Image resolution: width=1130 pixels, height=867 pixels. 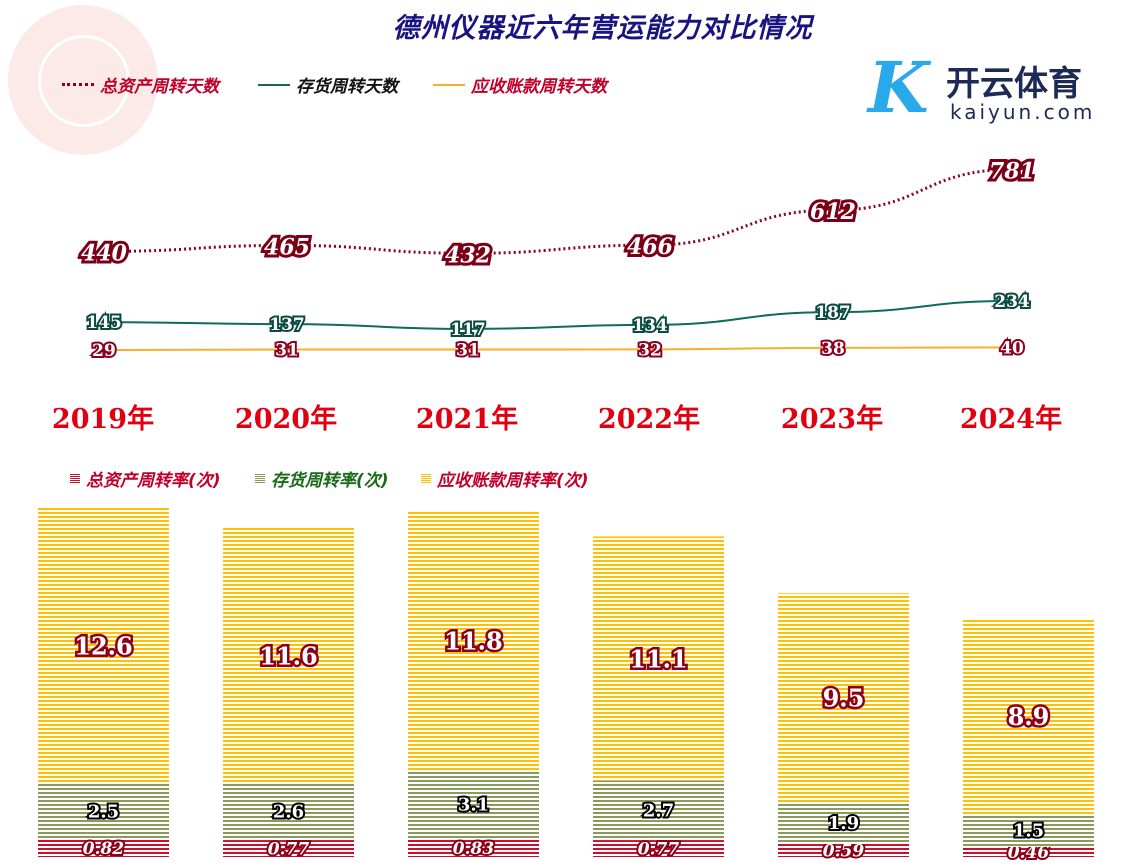 I want to click on legend-label: 存货周转率(次), so click(x=330, y=481).